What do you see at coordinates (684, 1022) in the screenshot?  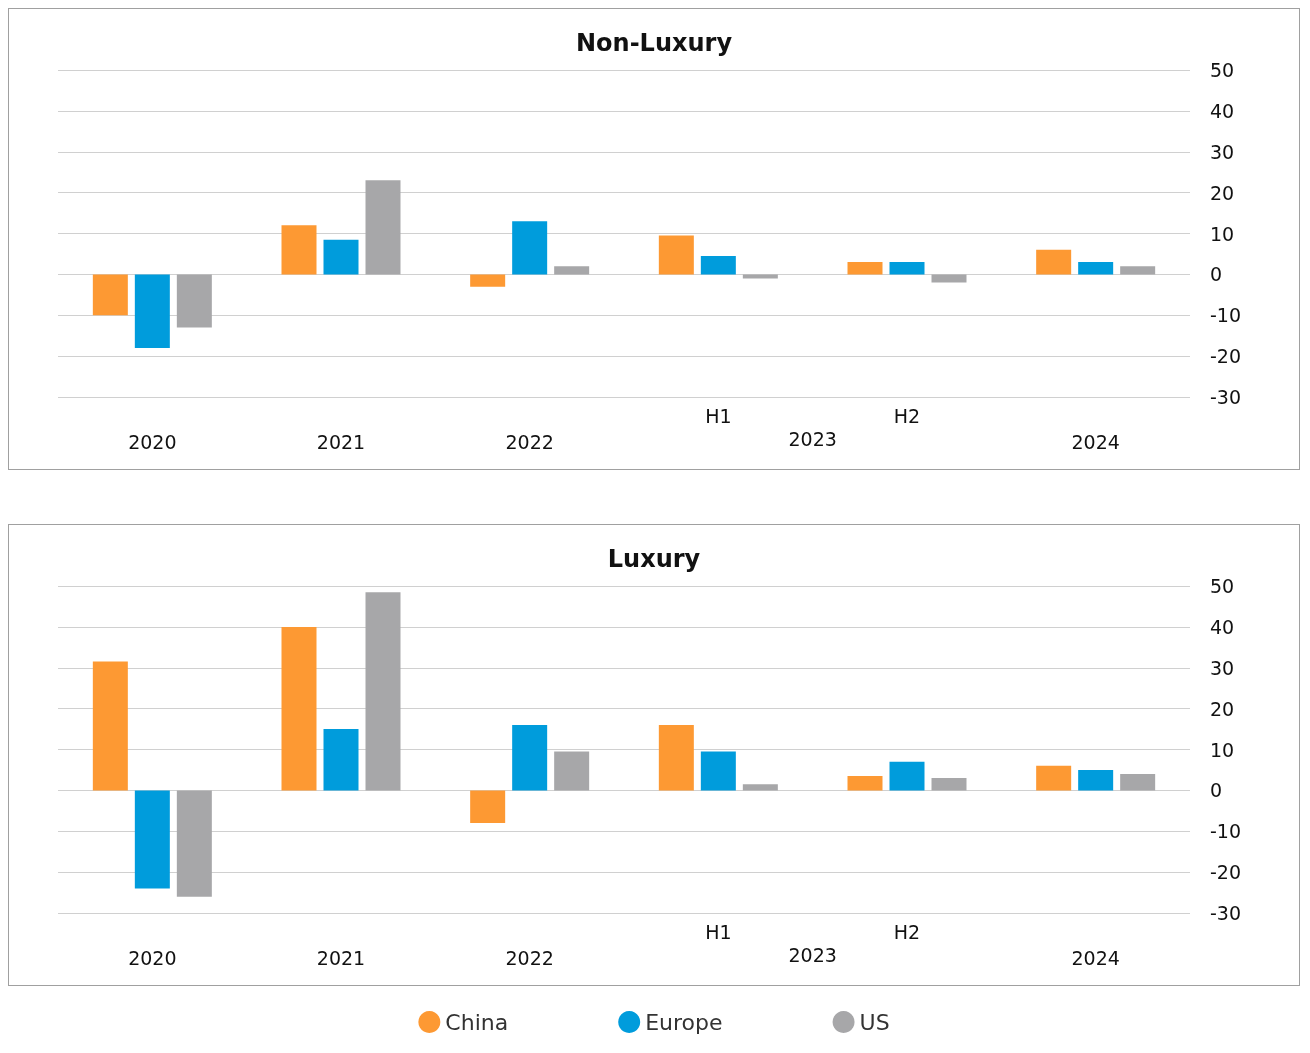 I see `legend-label: Europe` at bounding box center [684, 1022].